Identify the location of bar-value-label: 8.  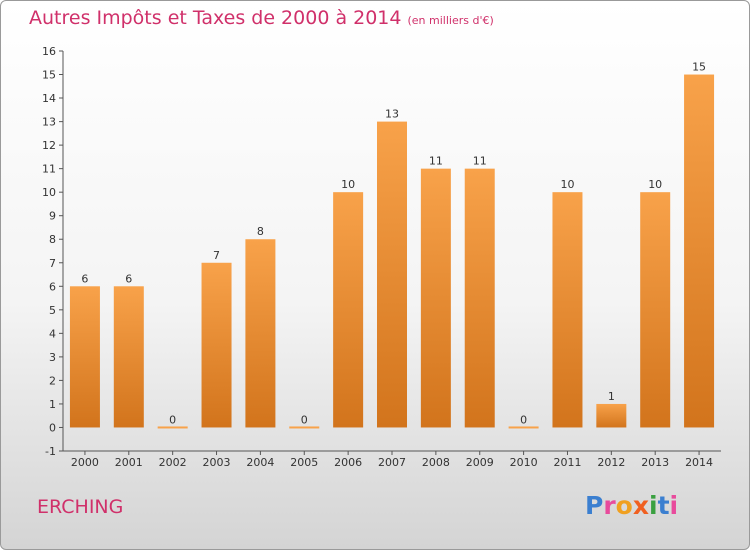
(260, 231).